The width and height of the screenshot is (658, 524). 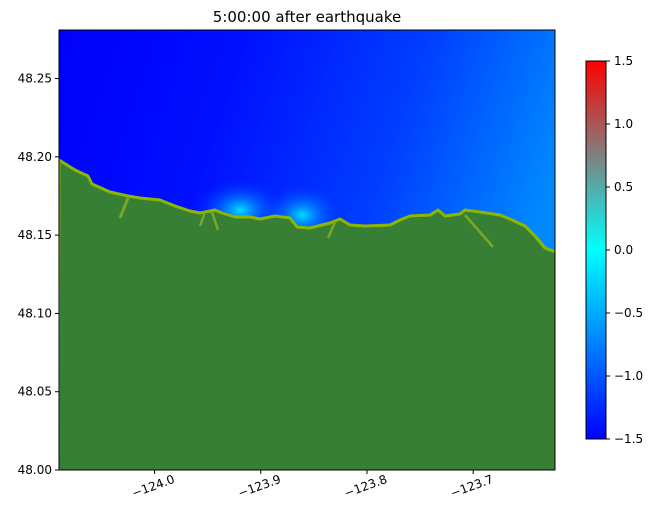 I want to click on y-tick-label: 48.20, so click(x=35, y=157).